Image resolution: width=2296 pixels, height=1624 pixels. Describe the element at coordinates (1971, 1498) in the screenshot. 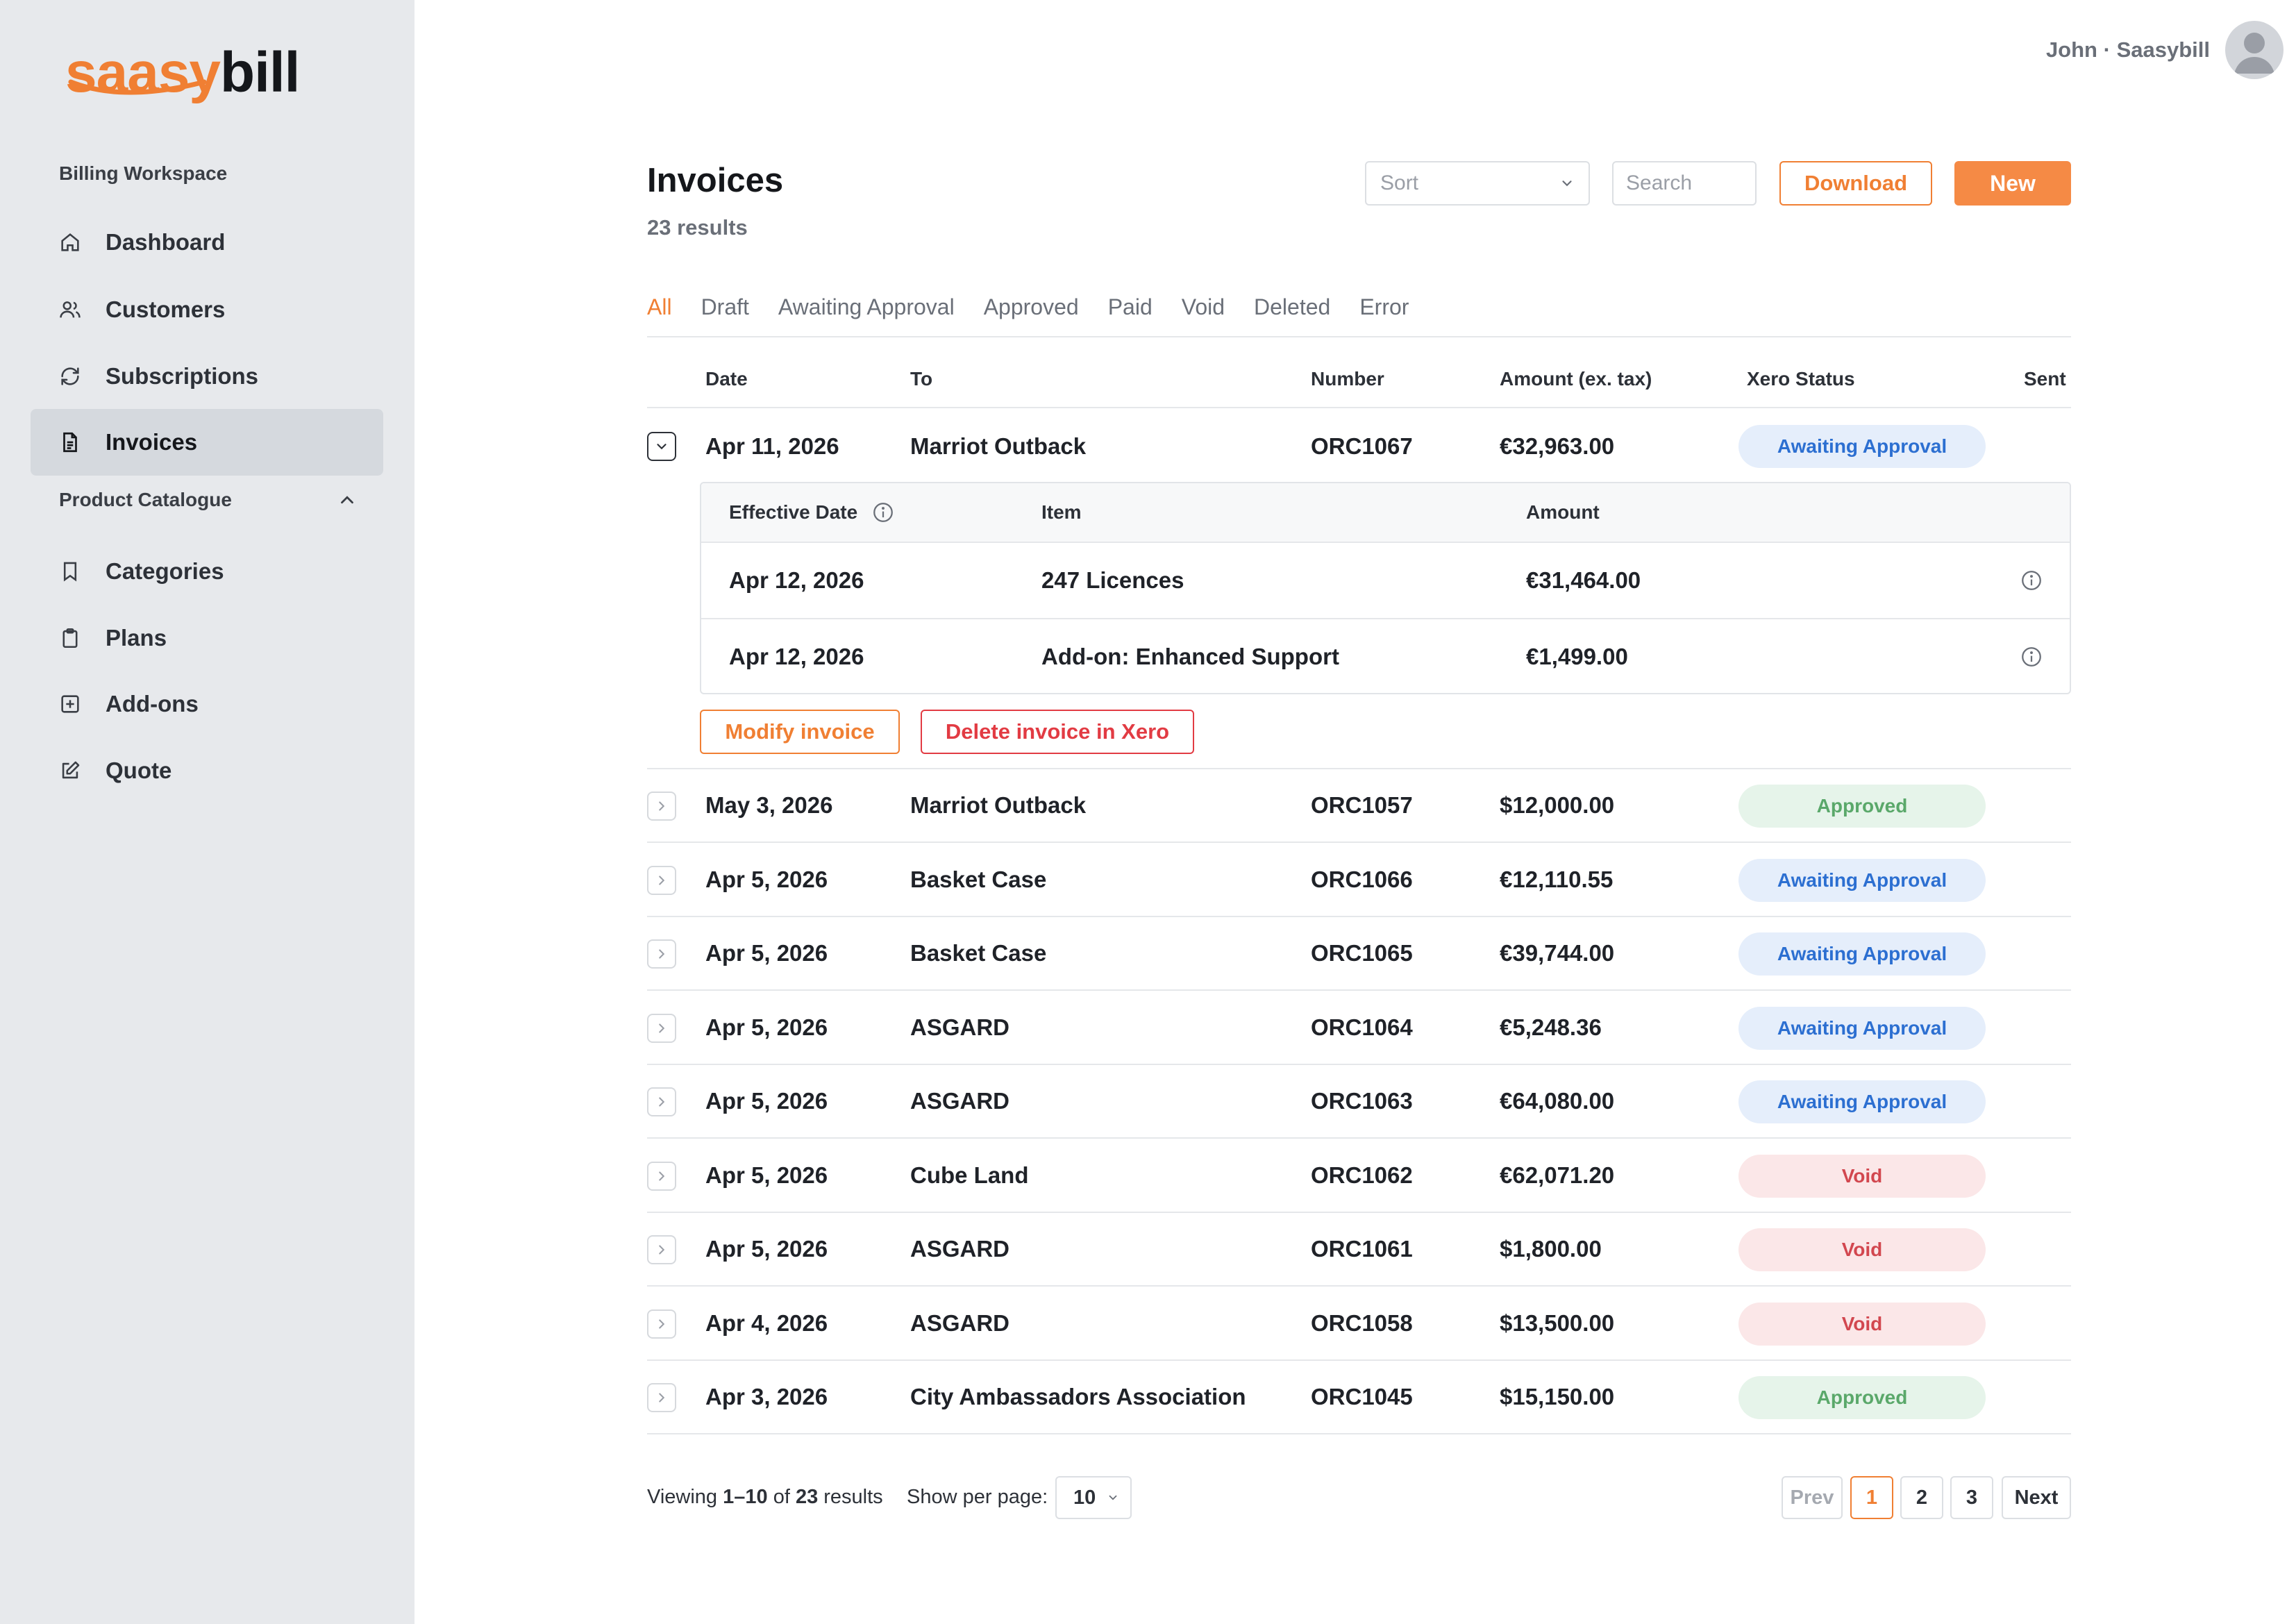

I see `pagination-page-3: 3` at that location.